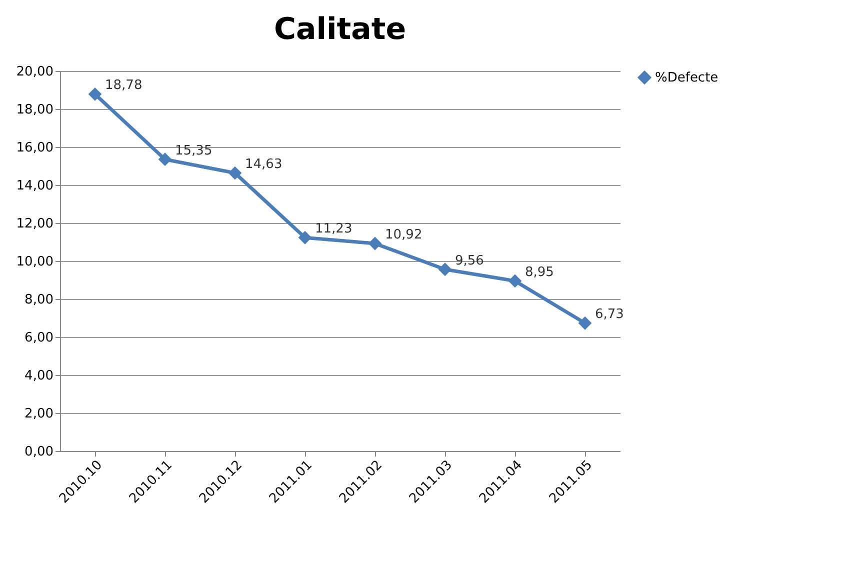 This screenshot has height=582, width=848. Describe the element at coordinates (333, 229) in the screenshot. I see `data-label: 11,23` at that location.